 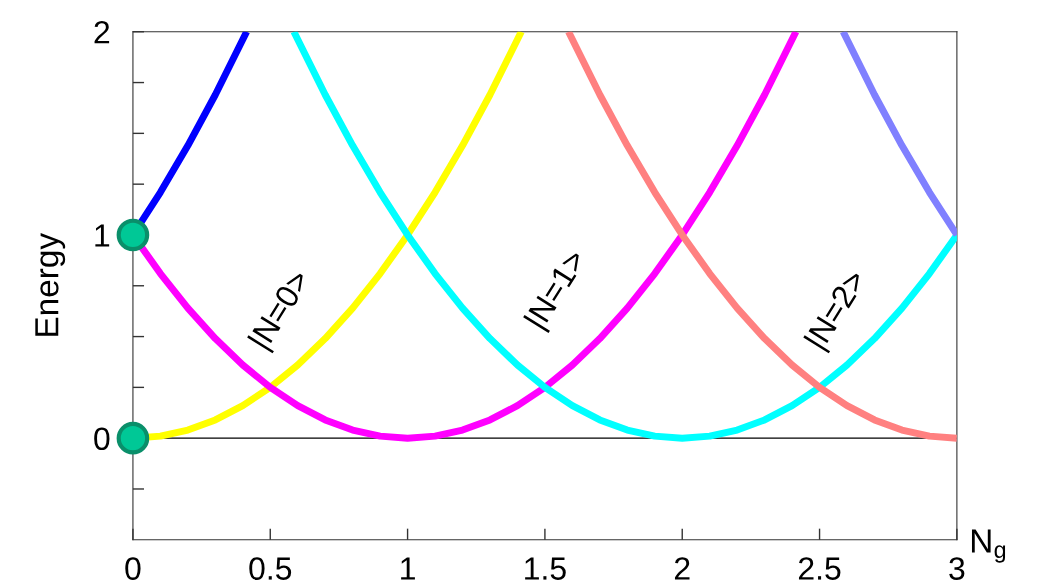 What do you see at coordinates (545, 568) in the screenshot?
I see `x-tick-label: 1.5` at bounding box center [545, 568].